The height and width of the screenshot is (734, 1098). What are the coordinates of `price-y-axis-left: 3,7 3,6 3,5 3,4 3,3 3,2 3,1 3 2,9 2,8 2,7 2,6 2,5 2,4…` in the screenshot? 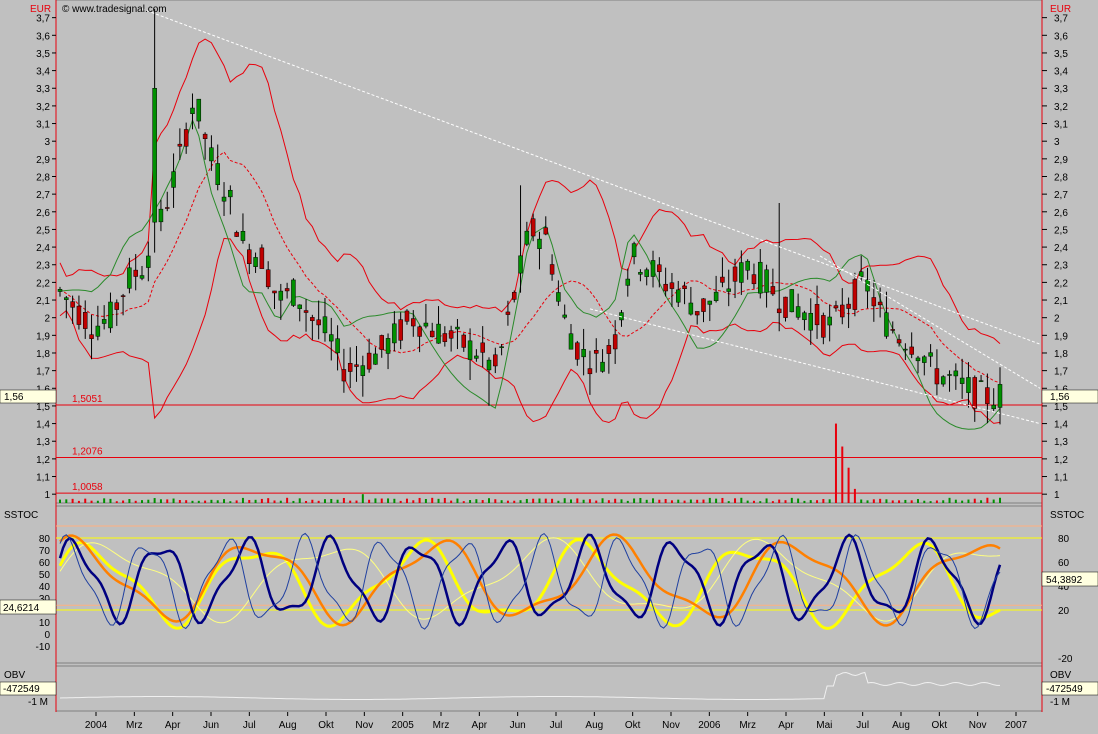 It's located at (46, 257).